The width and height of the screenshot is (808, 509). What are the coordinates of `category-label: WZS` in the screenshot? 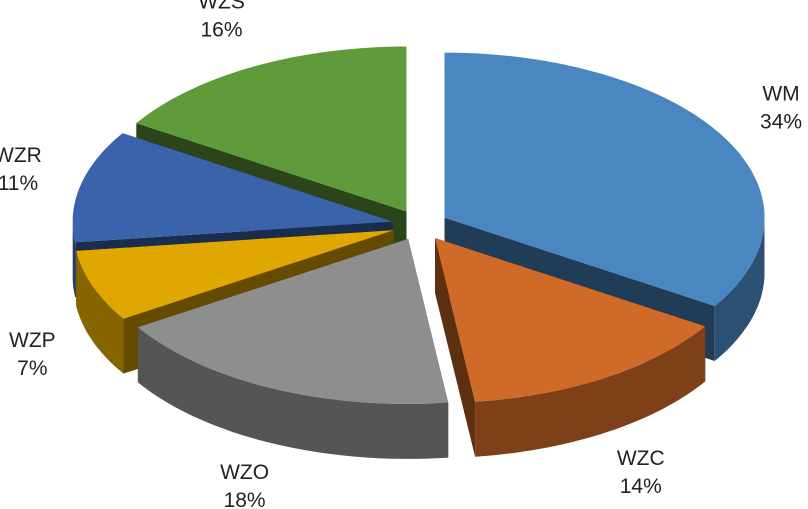 It's located at (221, 7).